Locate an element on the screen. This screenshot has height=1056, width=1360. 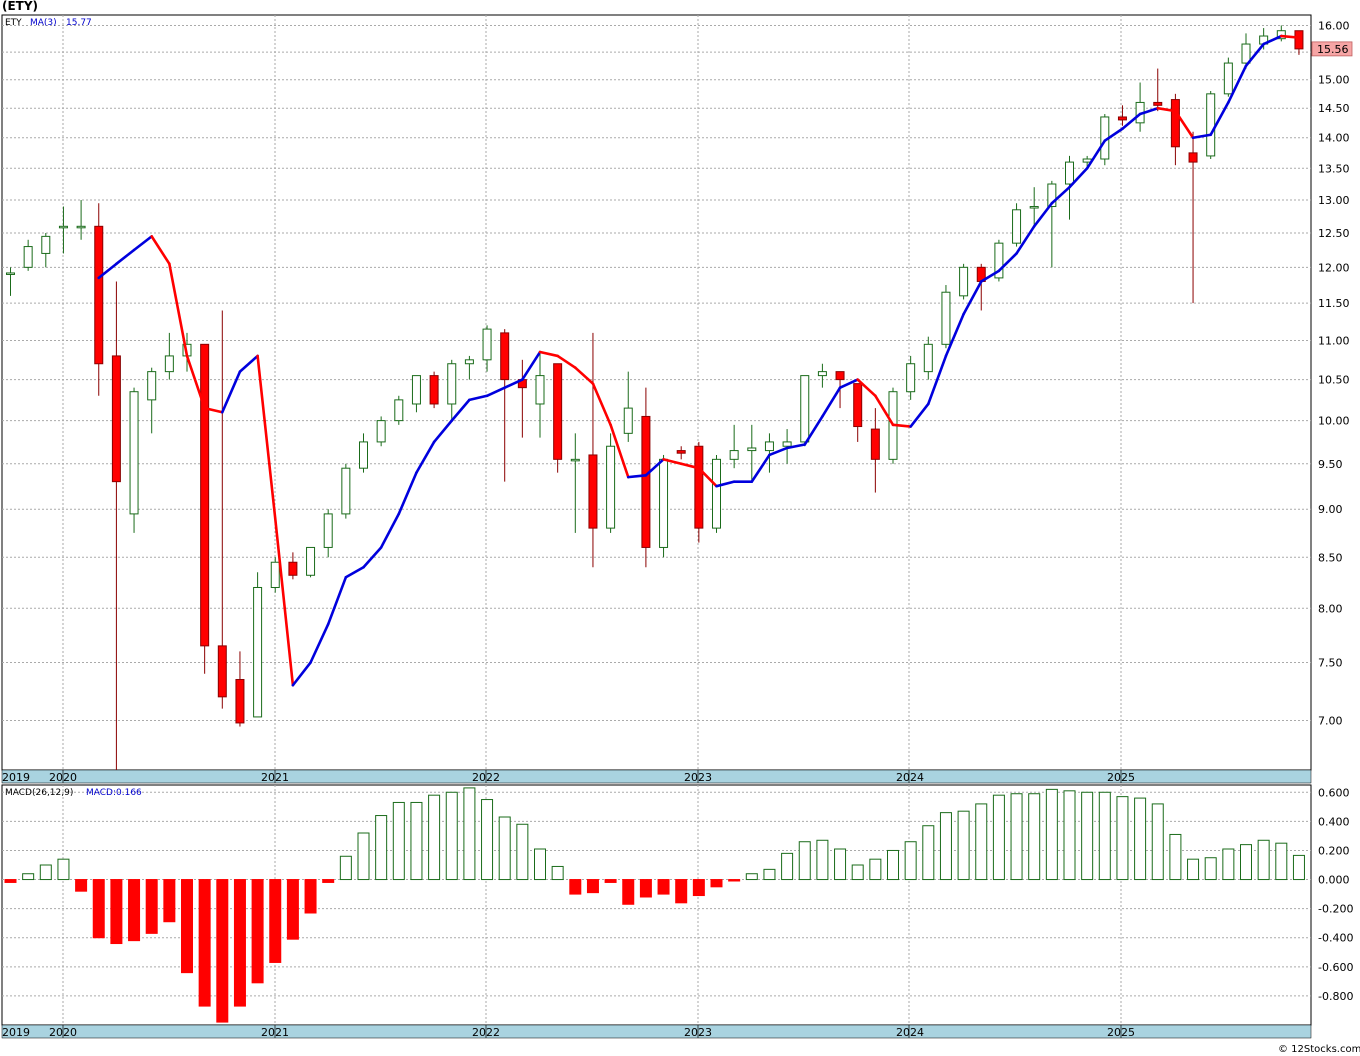
price-legend-ma-label: MA(3) is located at coordinates (43, 23).